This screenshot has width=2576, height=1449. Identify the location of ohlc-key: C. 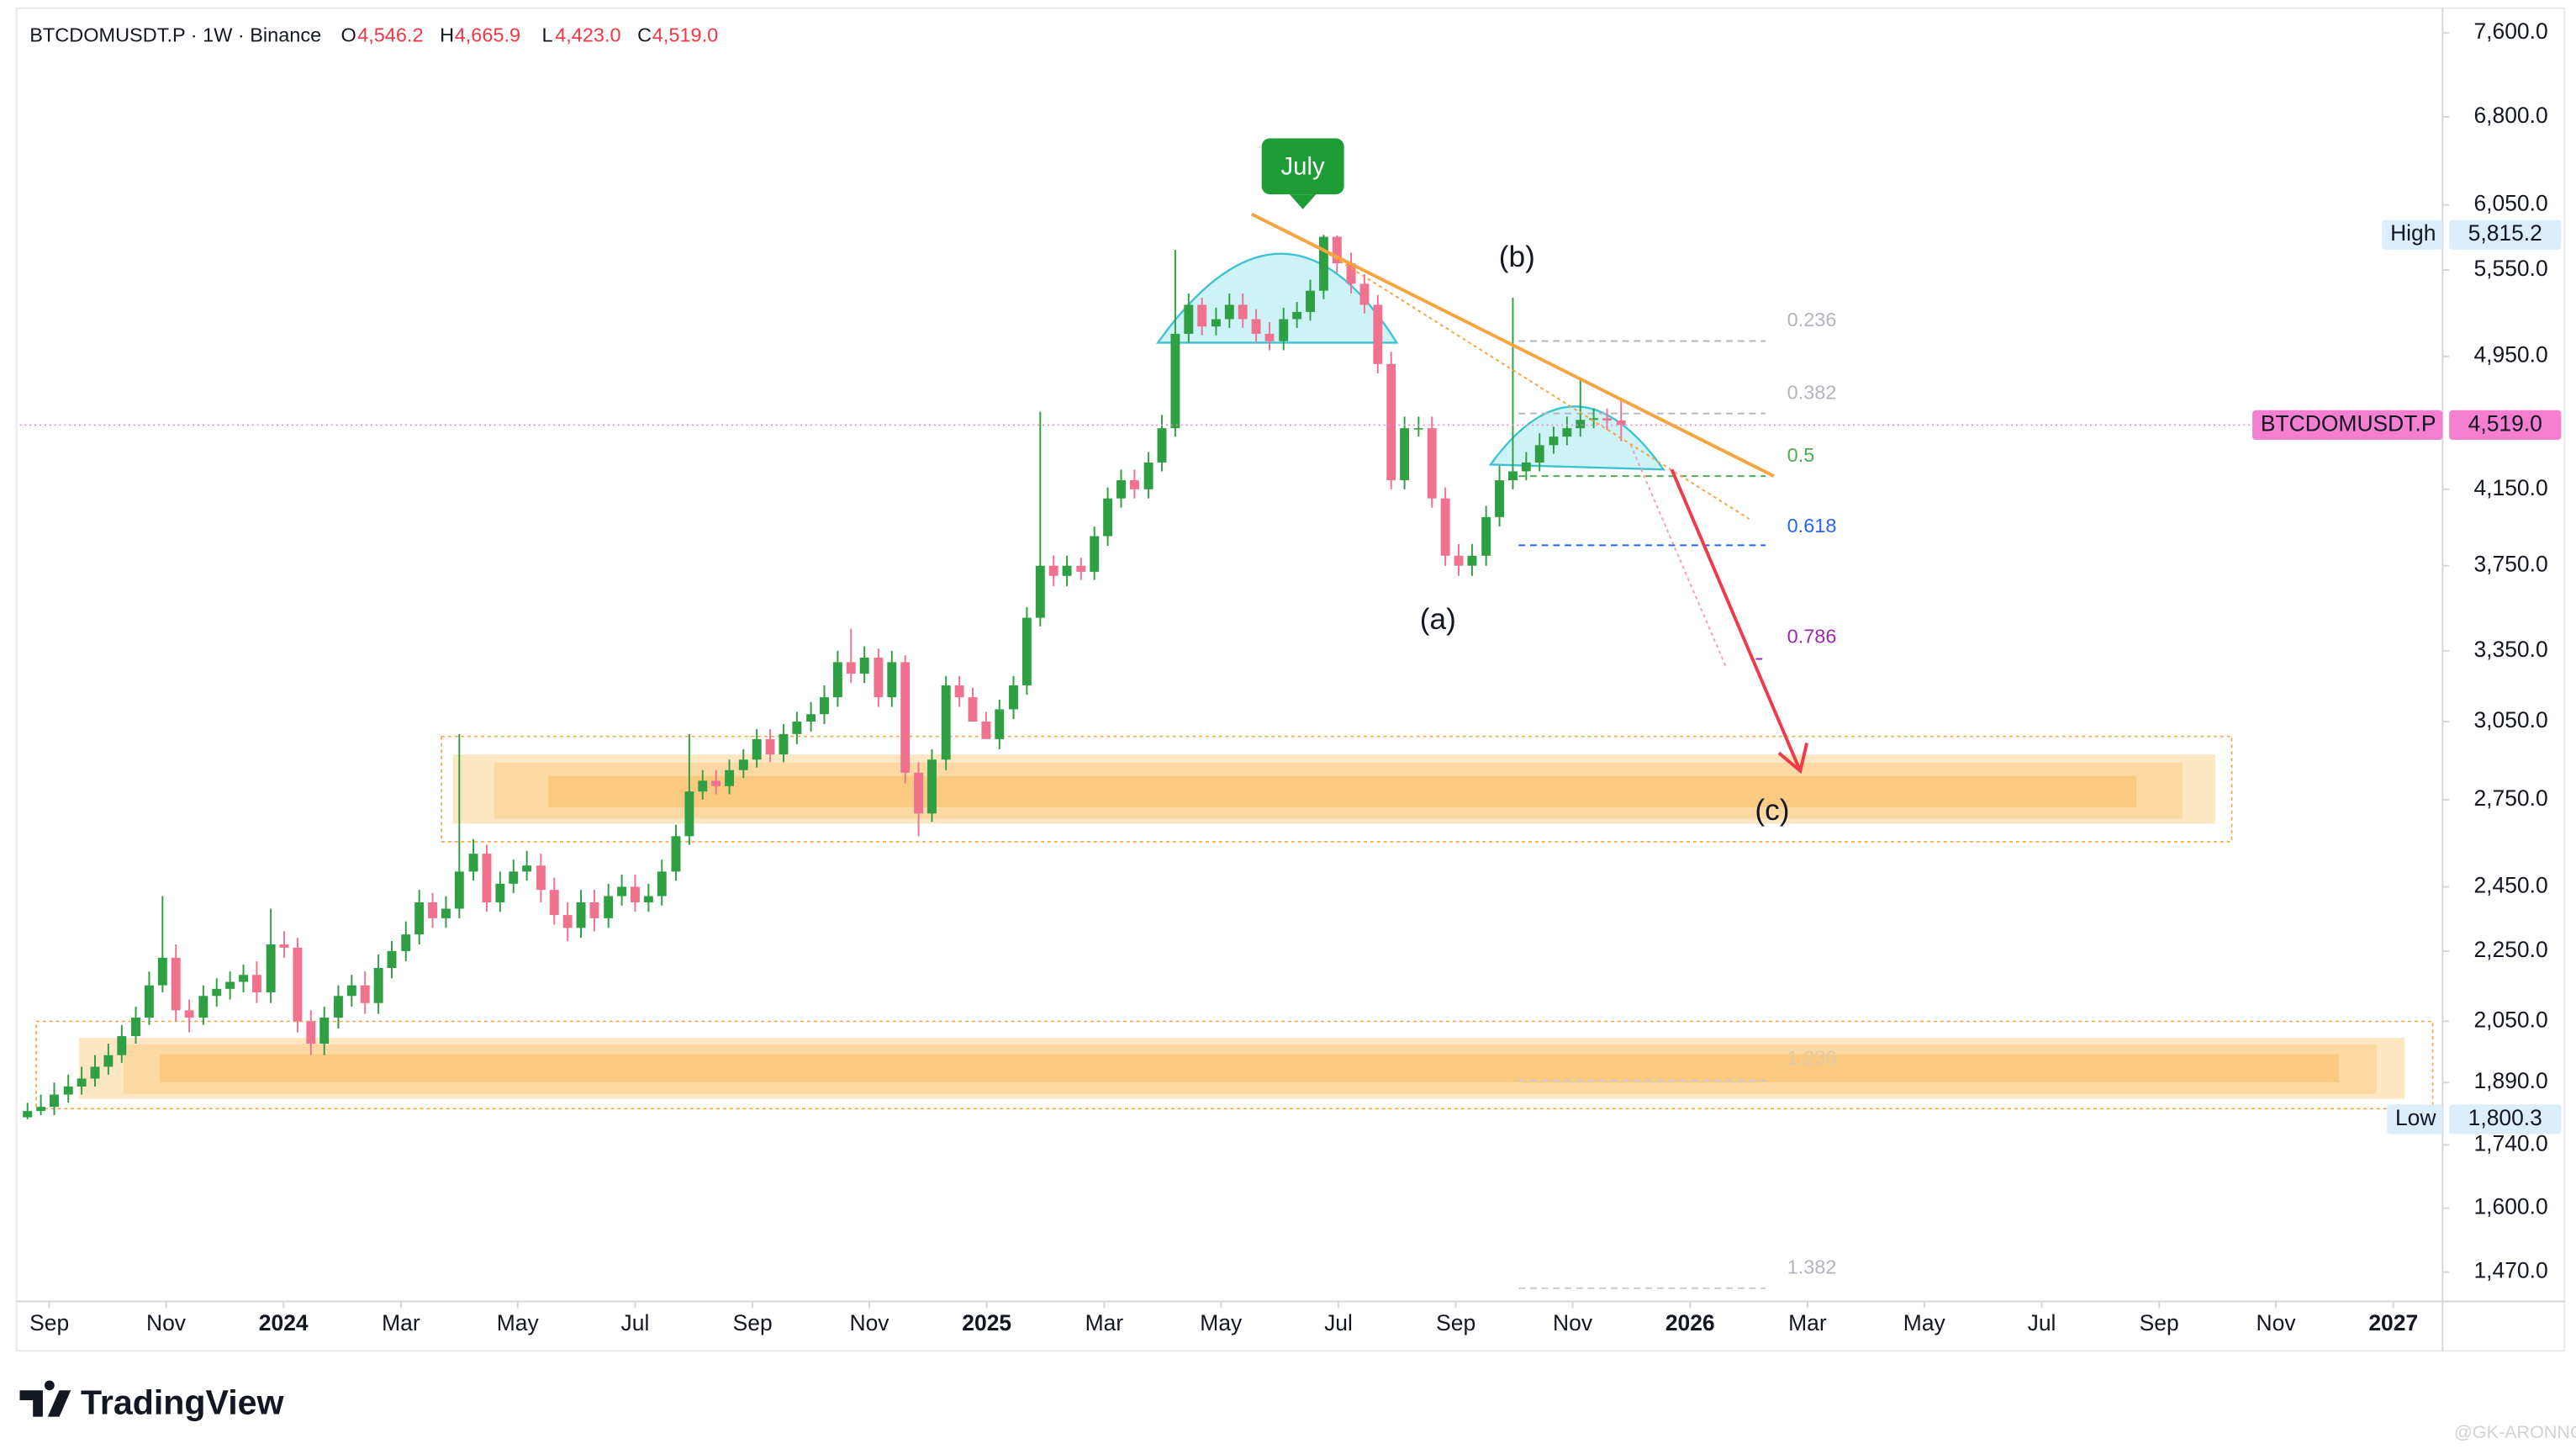
(644, 34).